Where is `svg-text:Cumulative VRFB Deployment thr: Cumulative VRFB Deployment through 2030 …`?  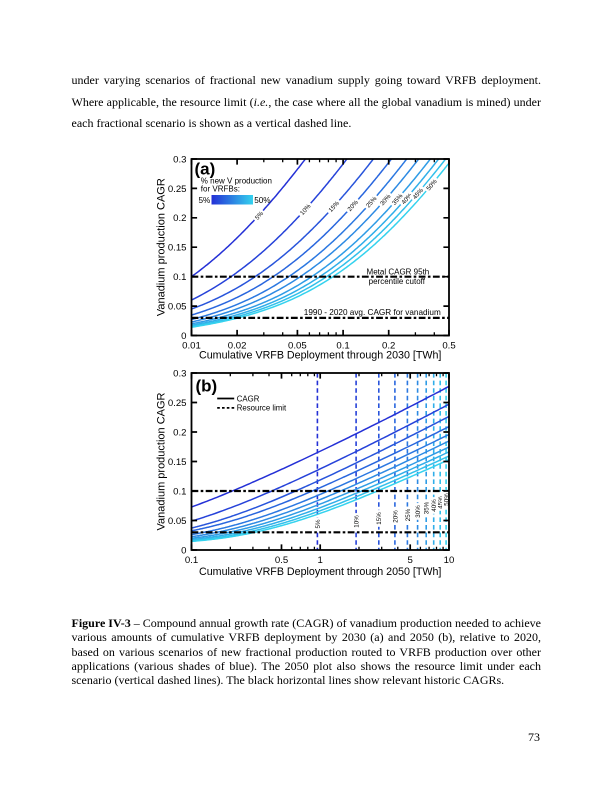
svg-text:Cumulative VRFB Deployment thr: Cumulative VRFB Deployment through 2030 … is located at coordinates (320, 355).